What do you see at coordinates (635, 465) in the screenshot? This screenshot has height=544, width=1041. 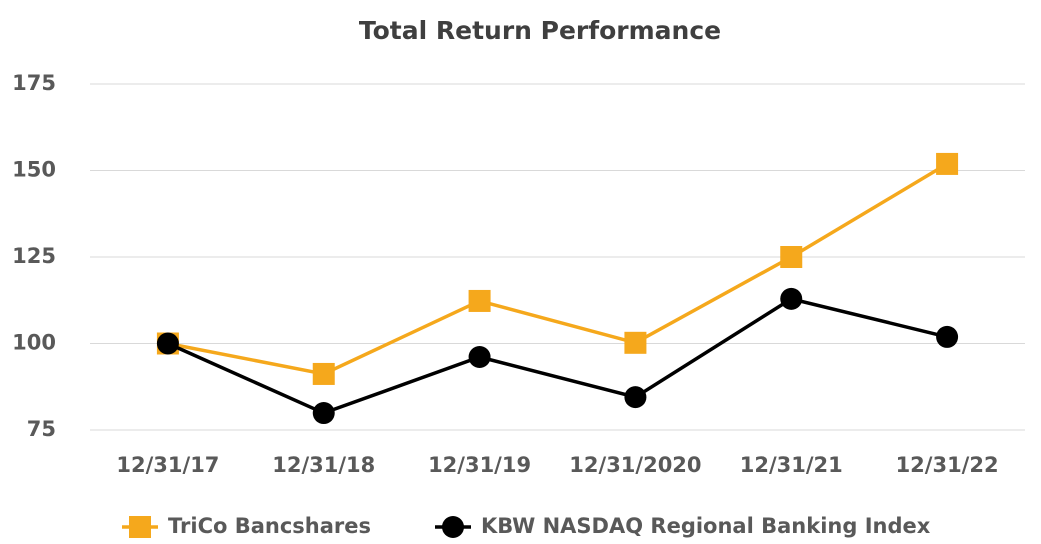 I see `x-tick-label: 12/31/2020` at bounding box center [635, 465].